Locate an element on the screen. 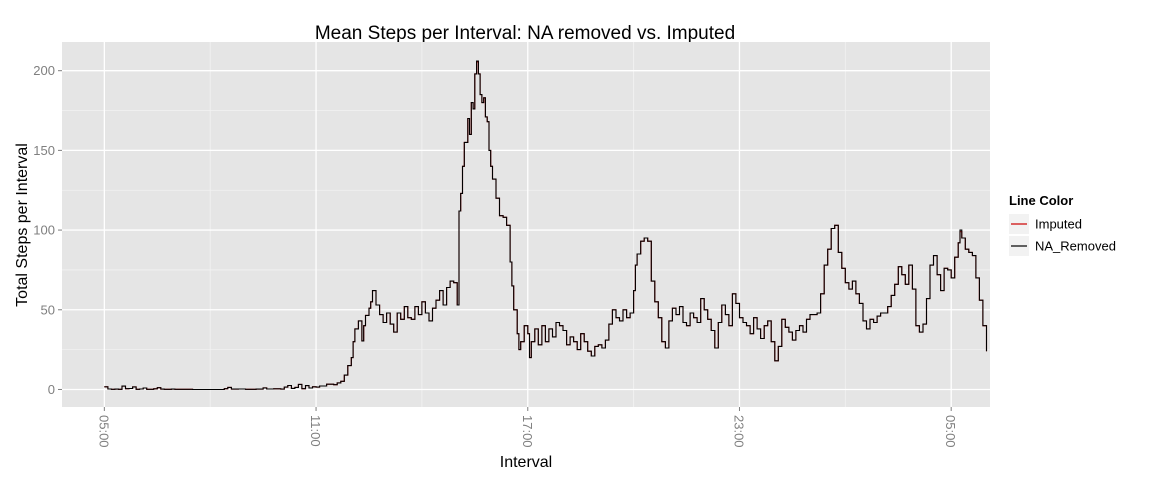 Image resolution: width=1152 pixels, height=480 pixels. x-axis: 05:00 11:00 17:00 23:00 05:00 is located at coordinates (527, 427).